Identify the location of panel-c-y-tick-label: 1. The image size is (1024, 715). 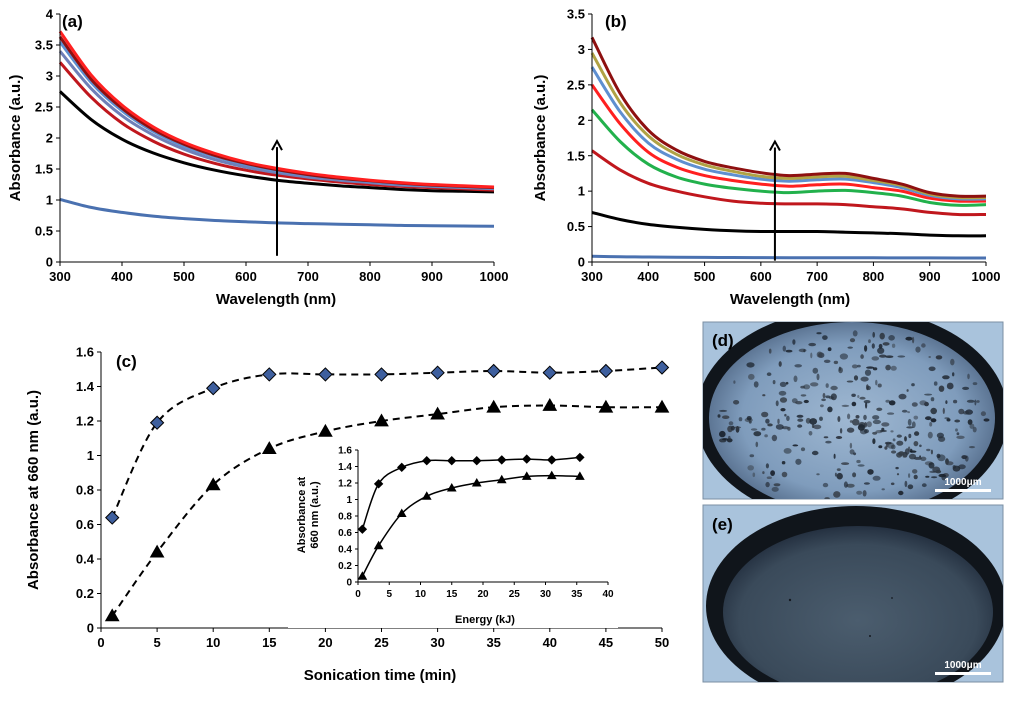
(90, 455).